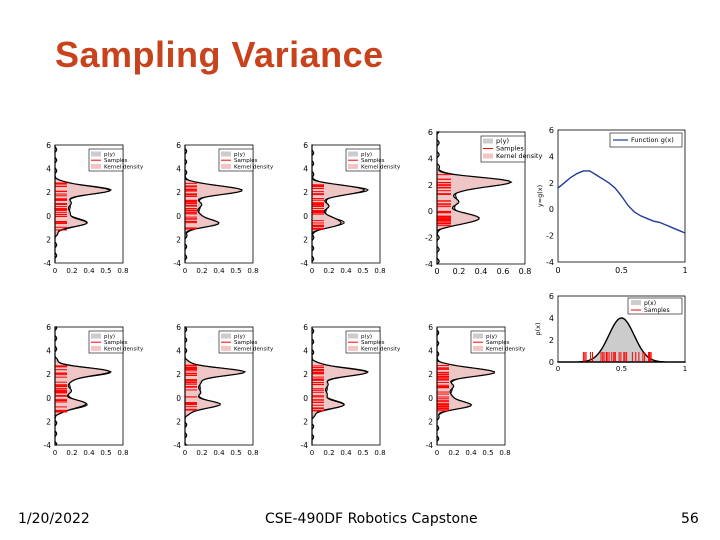 The image size is (720, 540). Describe the element at coordinates (54, 519) in the screenshot. I see `slide-date: 1/20/2022` at that location.